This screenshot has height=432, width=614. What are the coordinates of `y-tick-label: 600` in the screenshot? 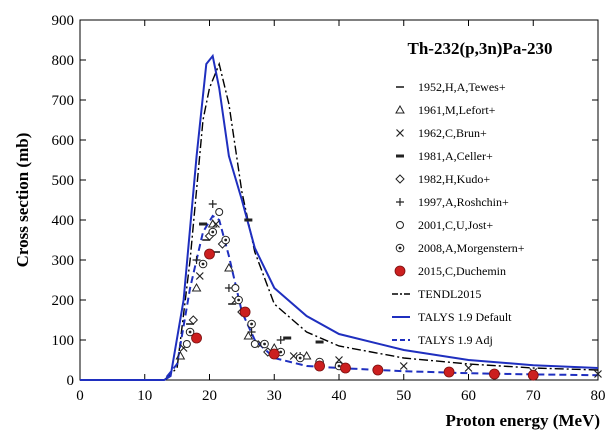 It's located at (63, 141).